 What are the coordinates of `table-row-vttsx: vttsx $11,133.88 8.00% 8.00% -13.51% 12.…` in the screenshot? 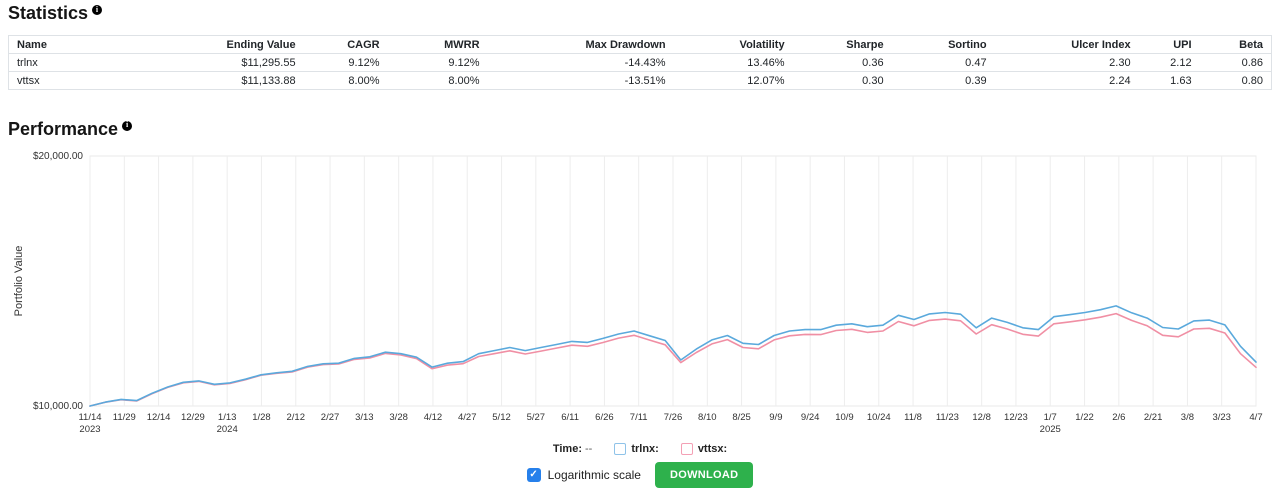 It's located at (640, 80).